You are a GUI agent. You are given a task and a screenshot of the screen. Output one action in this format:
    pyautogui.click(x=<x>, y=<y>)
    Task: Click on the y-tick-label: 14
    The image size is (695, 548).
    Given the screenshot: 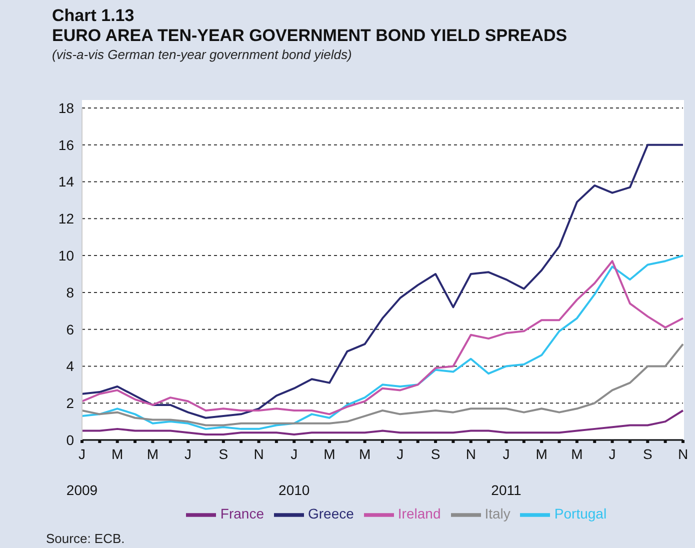 What is the action you would take?
    pyautogui.click(x=66, y=182)
    